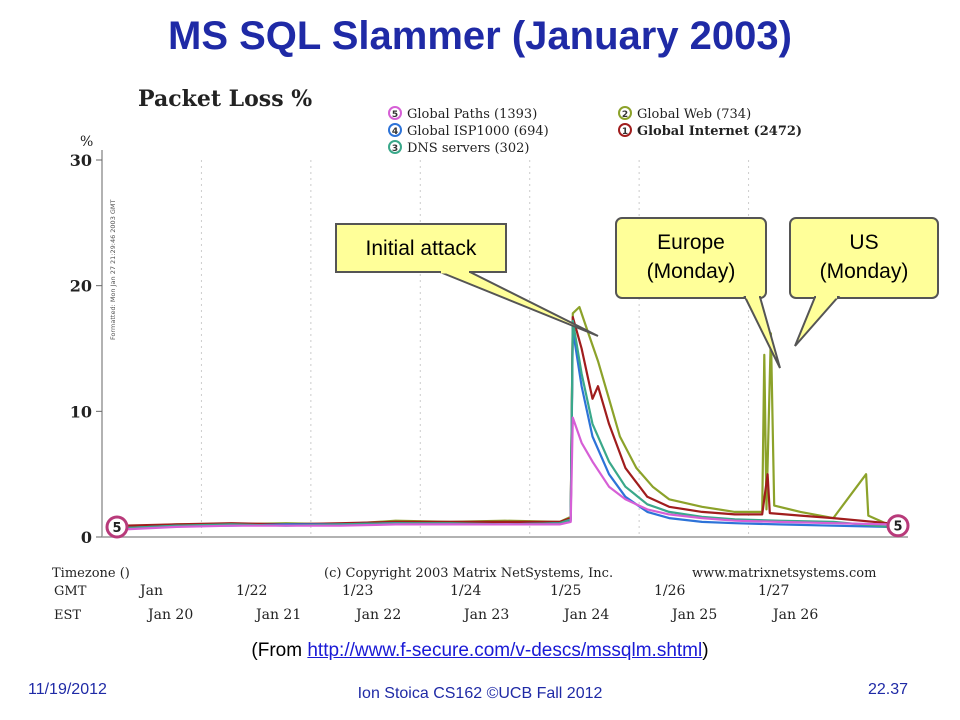  What do you see at coordinates (377, 615) in the screenshot?
I see `tz-tick-label: Jan 22` at bounding box center [377, 615].